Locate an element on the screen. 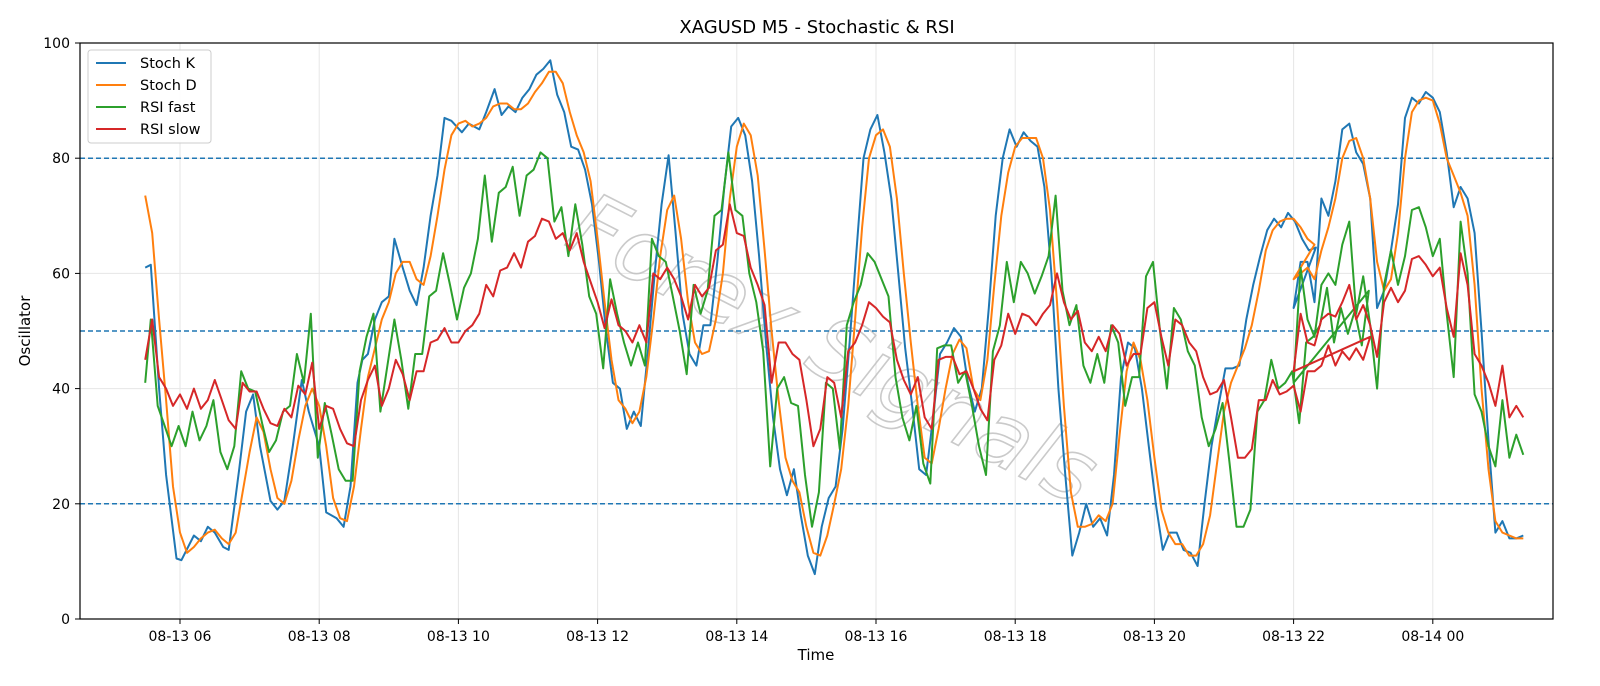 Image resolution: width=1600 pixels, height=686 pixels. x-tick-label: 08-13 06 is located at coordinates (180, 637).